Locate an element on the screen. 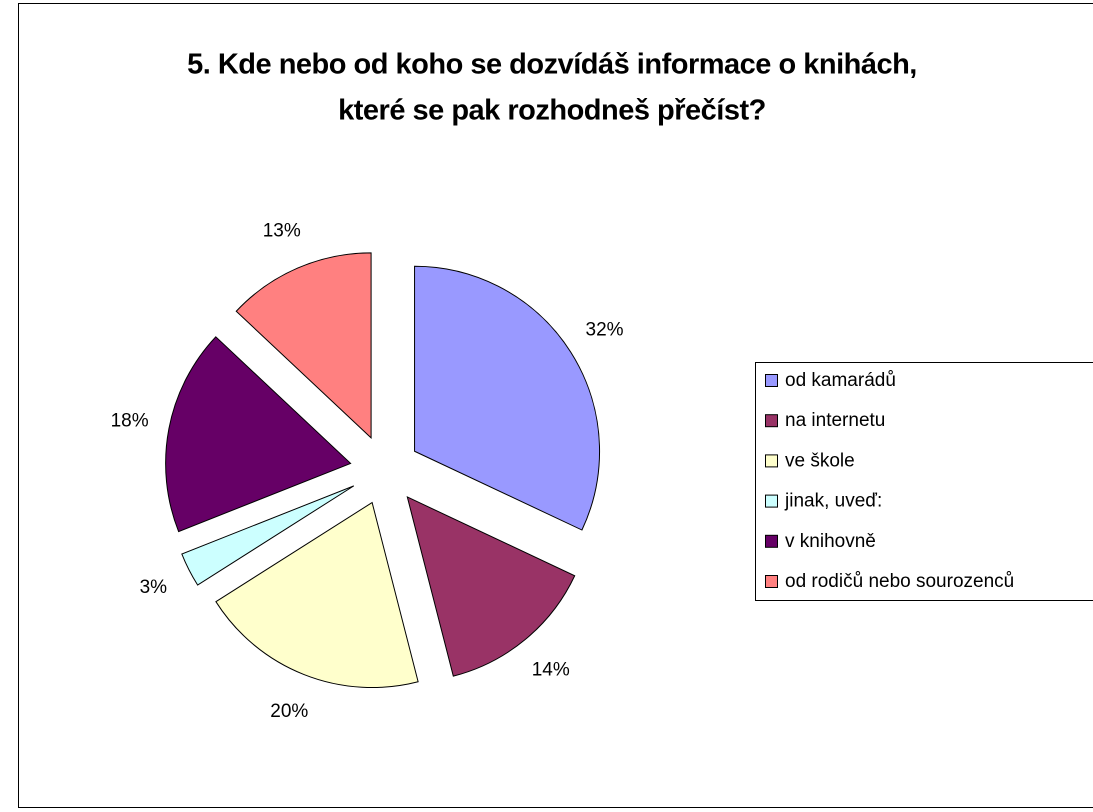  data-label: 13% is located at coordinates (282, 230).